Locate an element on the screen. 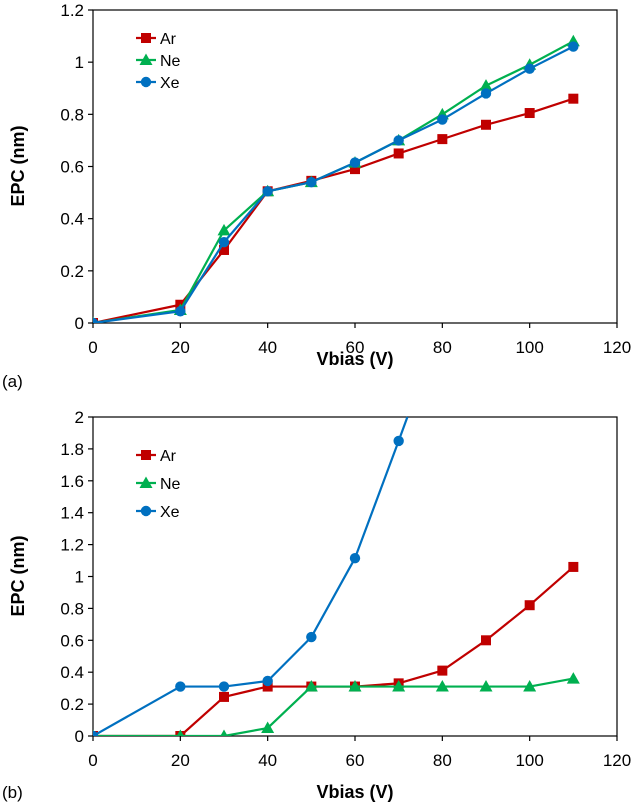 This screenshot has width=636, height=810. y-axis-label-a: EPC (nm) is located at coordinates (18, 165).